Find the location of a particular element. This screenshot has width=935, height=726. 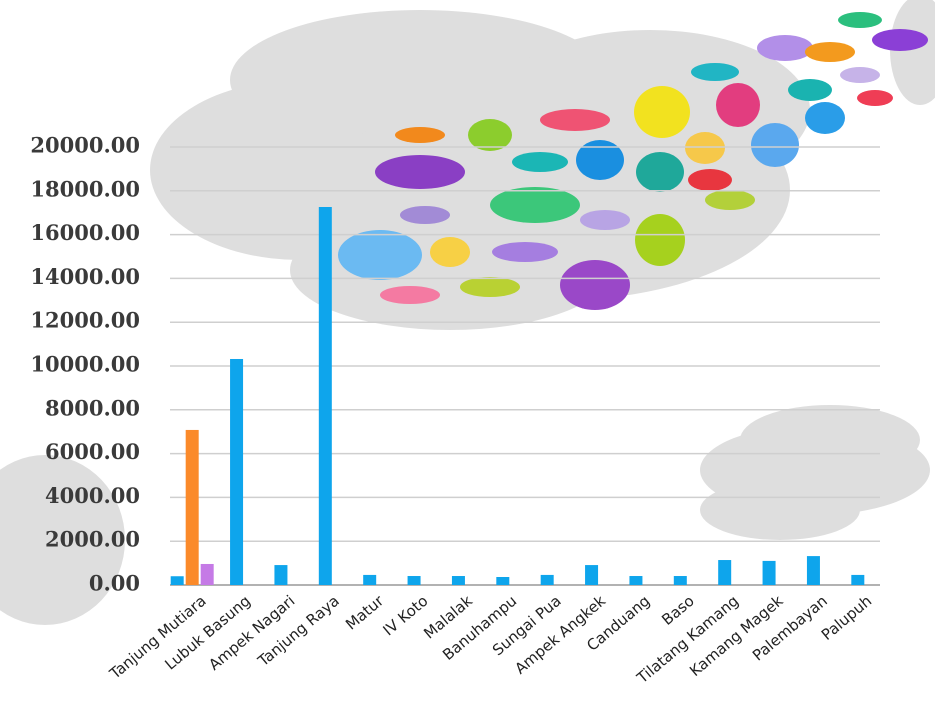

y-tick-label: 4000.00 is located at coordinates (92, 495).